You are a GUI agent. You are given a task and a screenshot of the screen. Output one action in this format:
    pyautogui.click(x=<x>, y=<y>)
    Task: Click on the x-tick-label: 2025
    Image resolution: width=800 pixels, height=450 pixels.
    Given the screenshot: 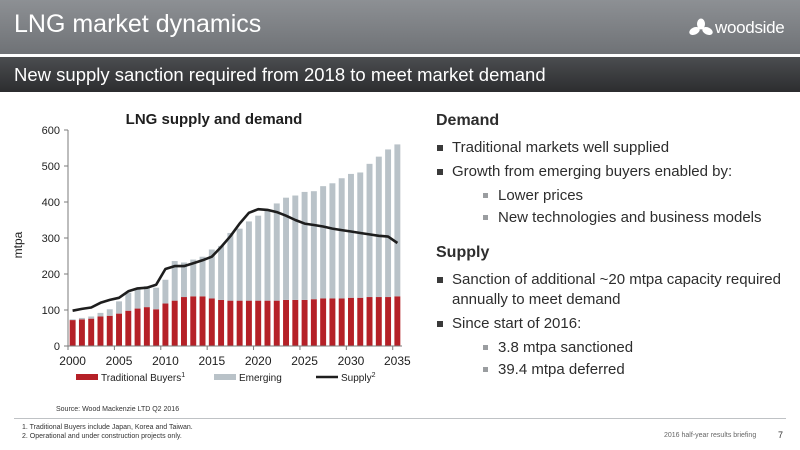 What is the action you would take?
    pyautogui.click(x=304, y=361)
    